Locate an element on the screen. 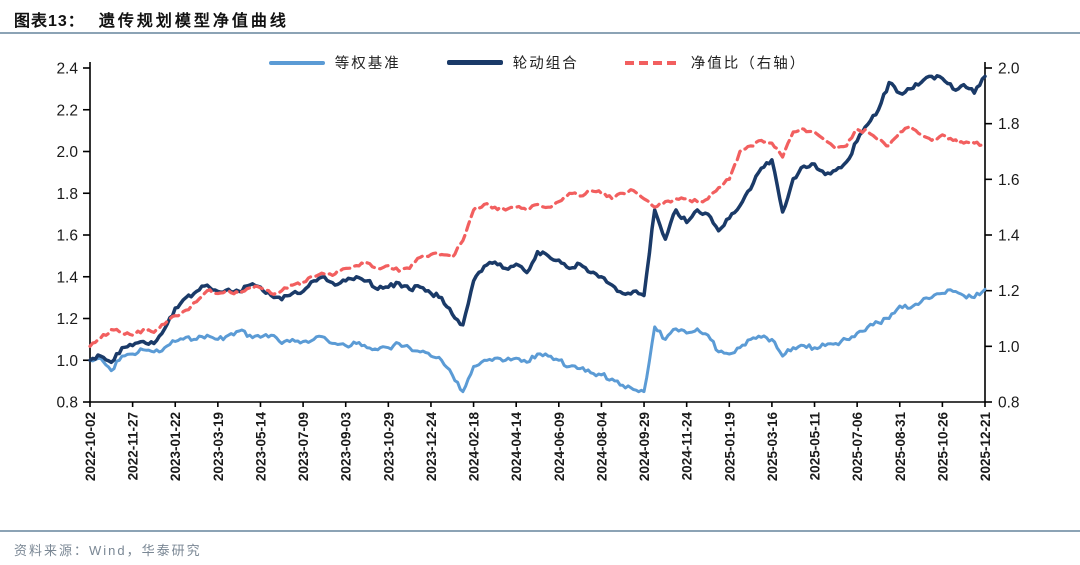 The width and height of the screenshot is (1080, 565). source-divider is located at coordinates (540, 531).